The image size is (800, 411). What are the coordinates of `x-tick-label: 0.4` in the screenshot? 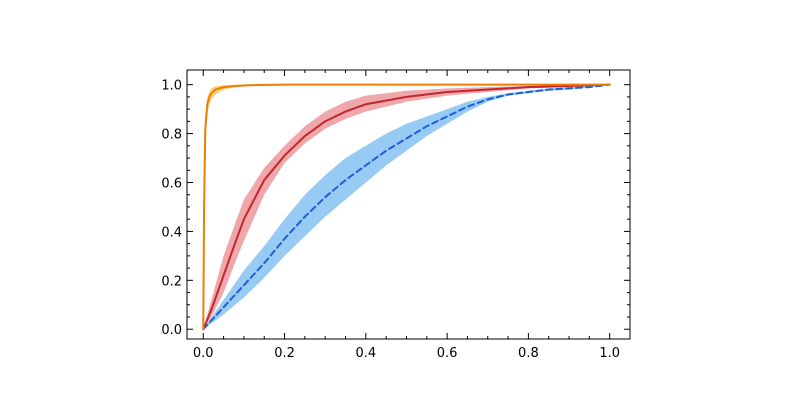 It's located at (365, 353).